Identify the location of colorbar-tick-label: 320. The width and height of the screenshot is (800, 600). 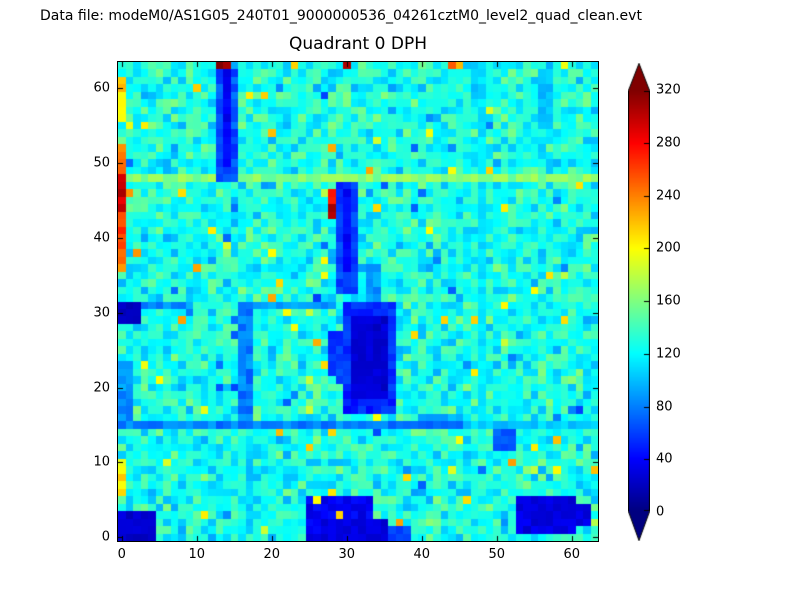
(668, 90).